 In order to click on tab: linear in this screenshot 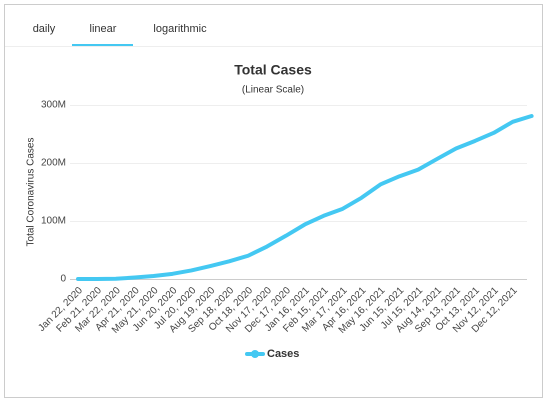, I will do `click(103, 29)`.